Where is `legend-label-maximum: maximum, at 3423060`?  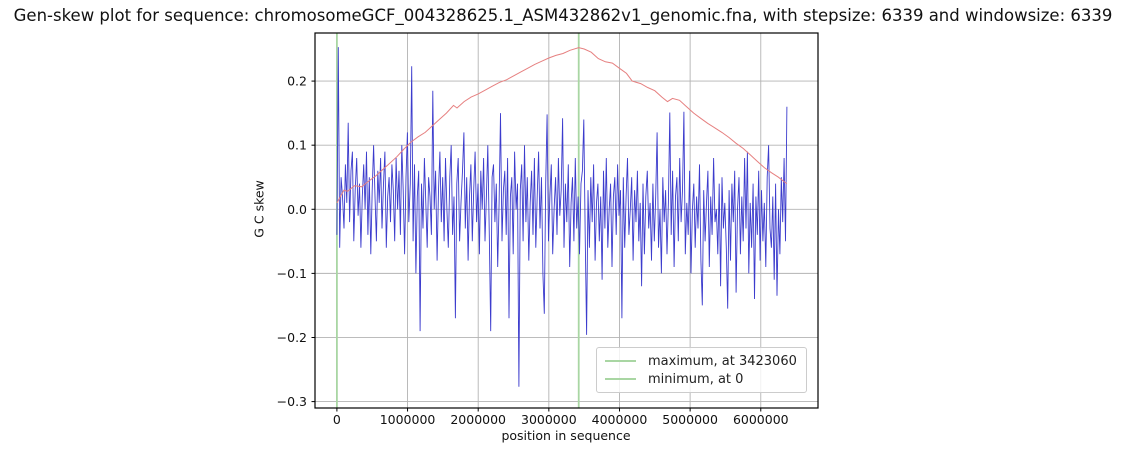
legend-label-maximum: maximum, at 3423060 is located at coordinates (722, 361).